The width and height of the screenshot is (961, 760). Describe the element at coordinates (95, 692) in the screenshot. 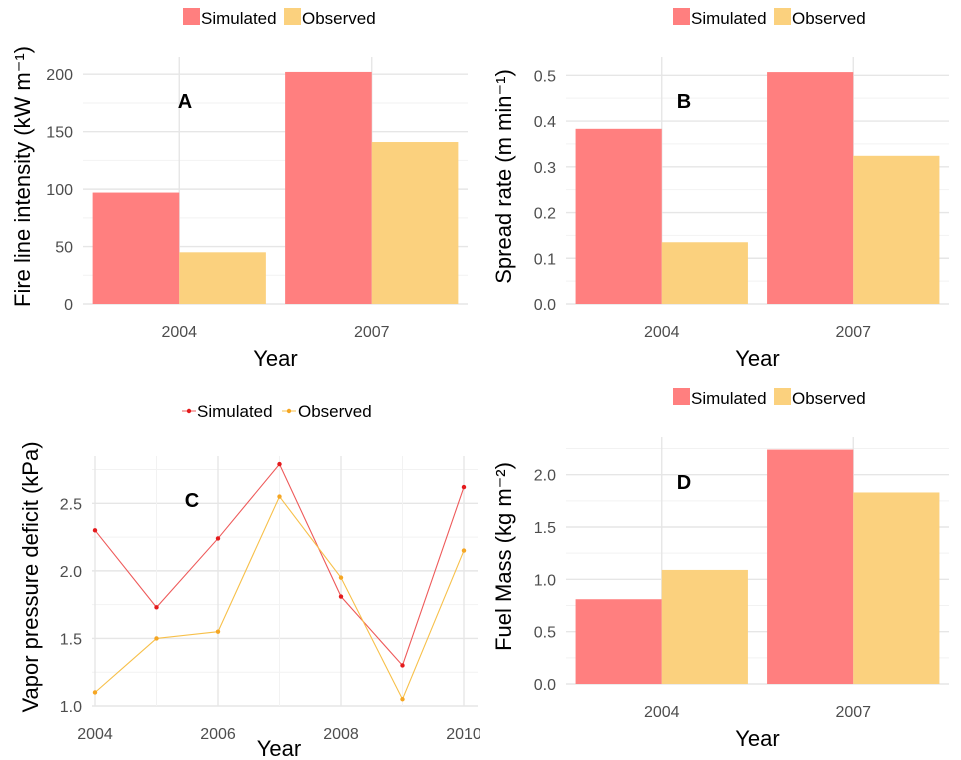

I see `point-observed-2004` at that location.